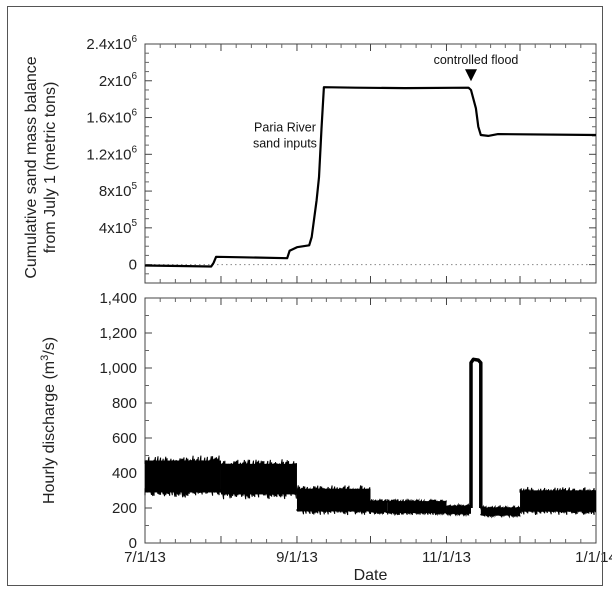  Describe the element at coordinates (124, 403) in the screenshot. I see `bottom-y-tick-label: 800` at that location.